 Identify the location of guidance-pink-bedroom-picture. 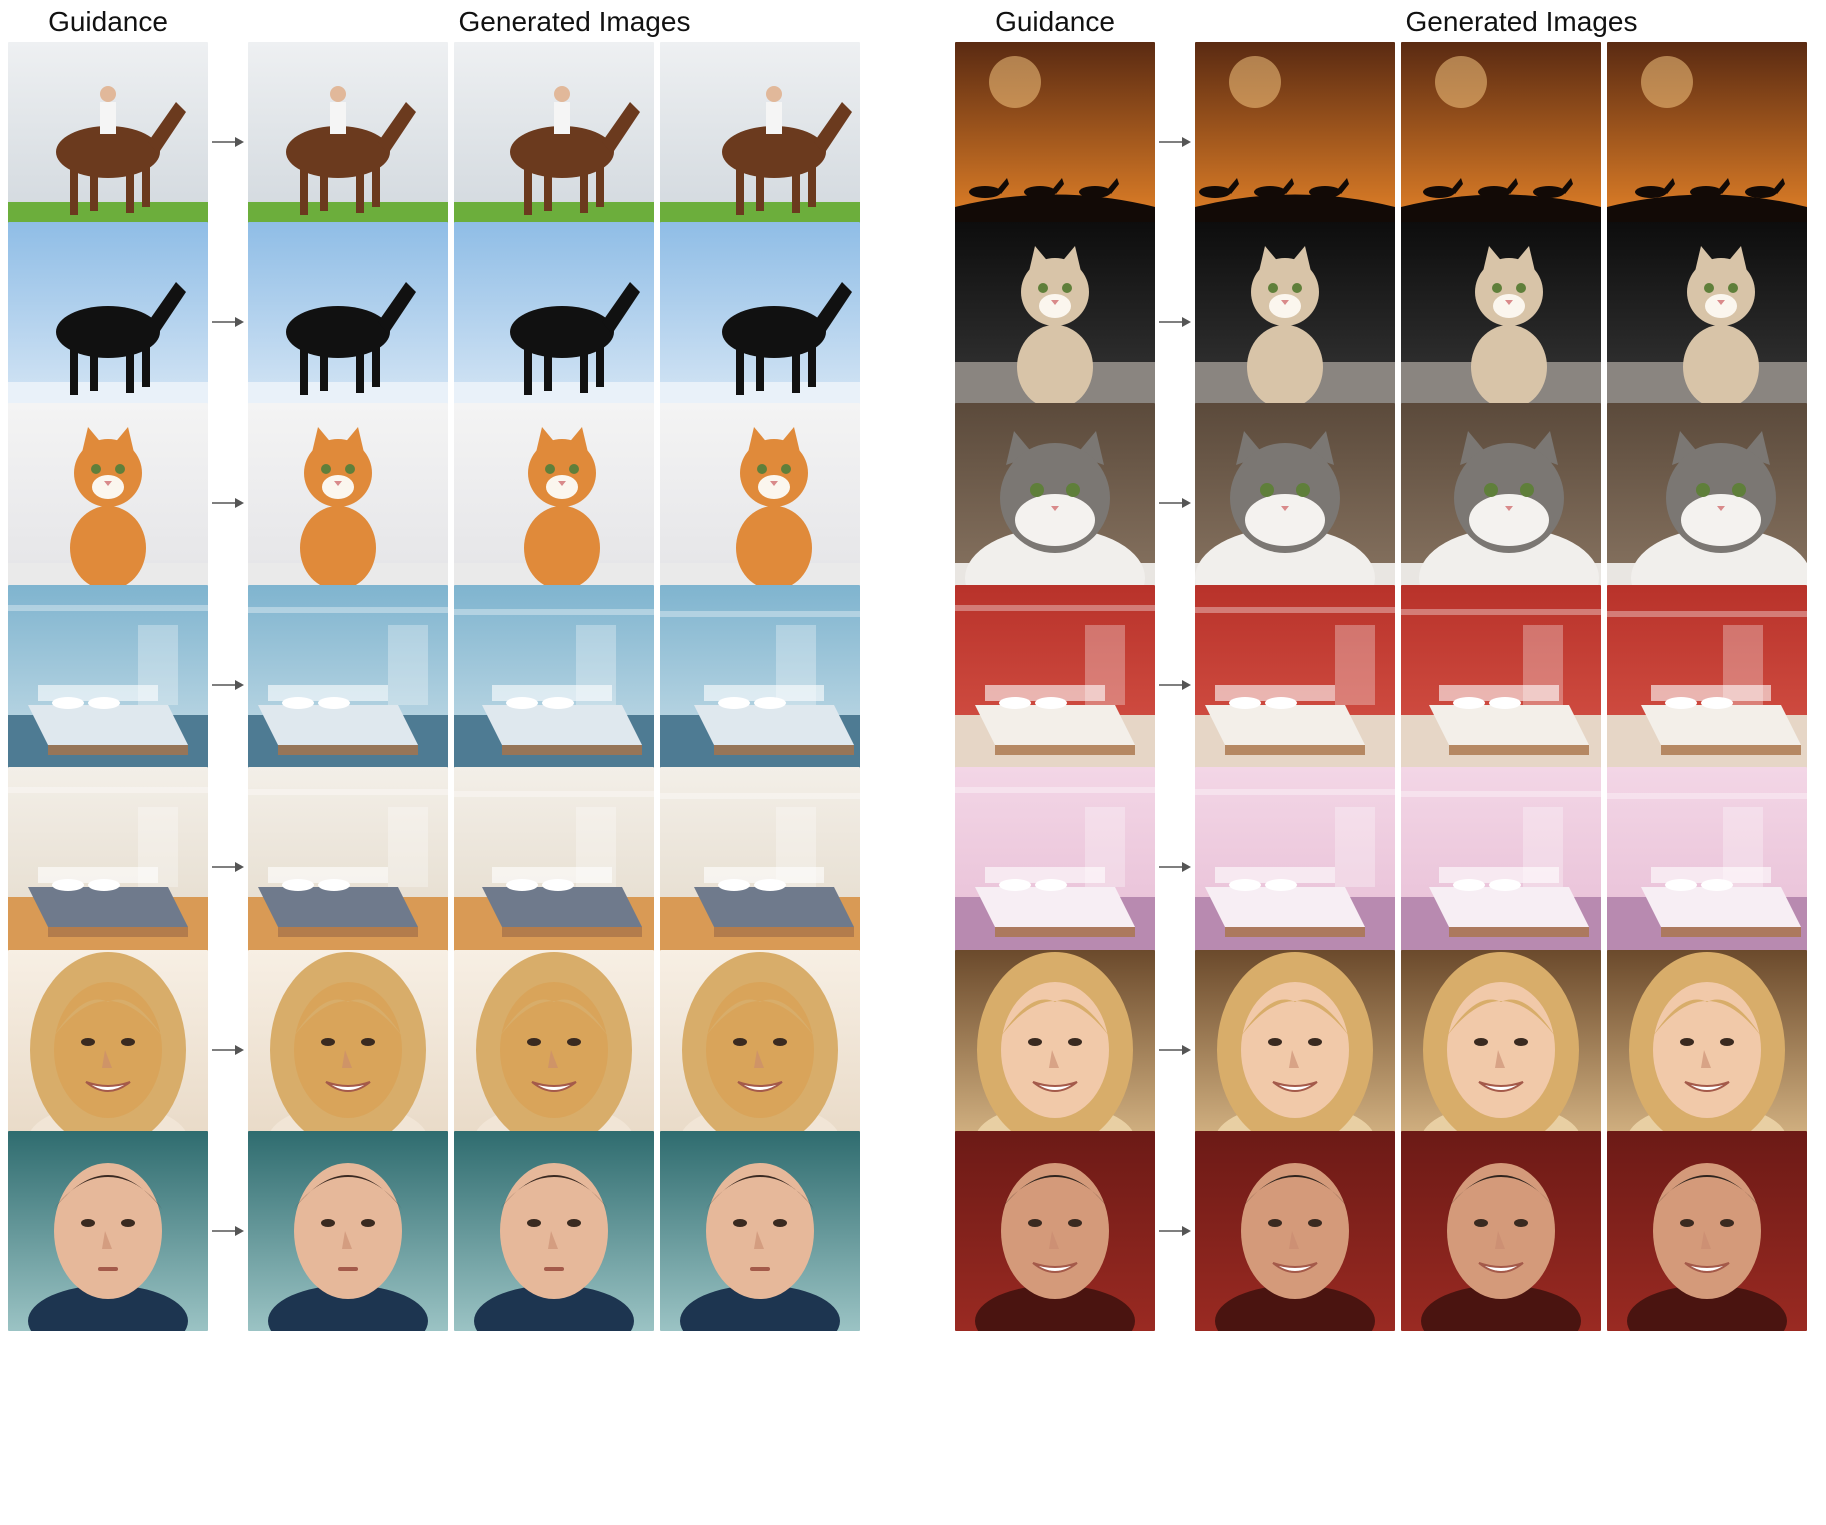
(1055, 867).